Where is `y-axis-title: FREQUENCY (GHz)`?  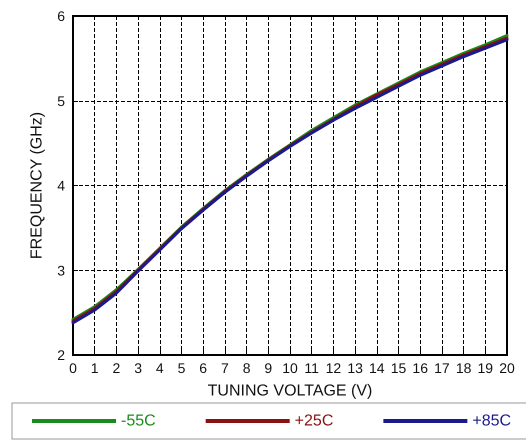
y-axis-title: FREQUENCY (GHz) is located at coordinates (37, 186).